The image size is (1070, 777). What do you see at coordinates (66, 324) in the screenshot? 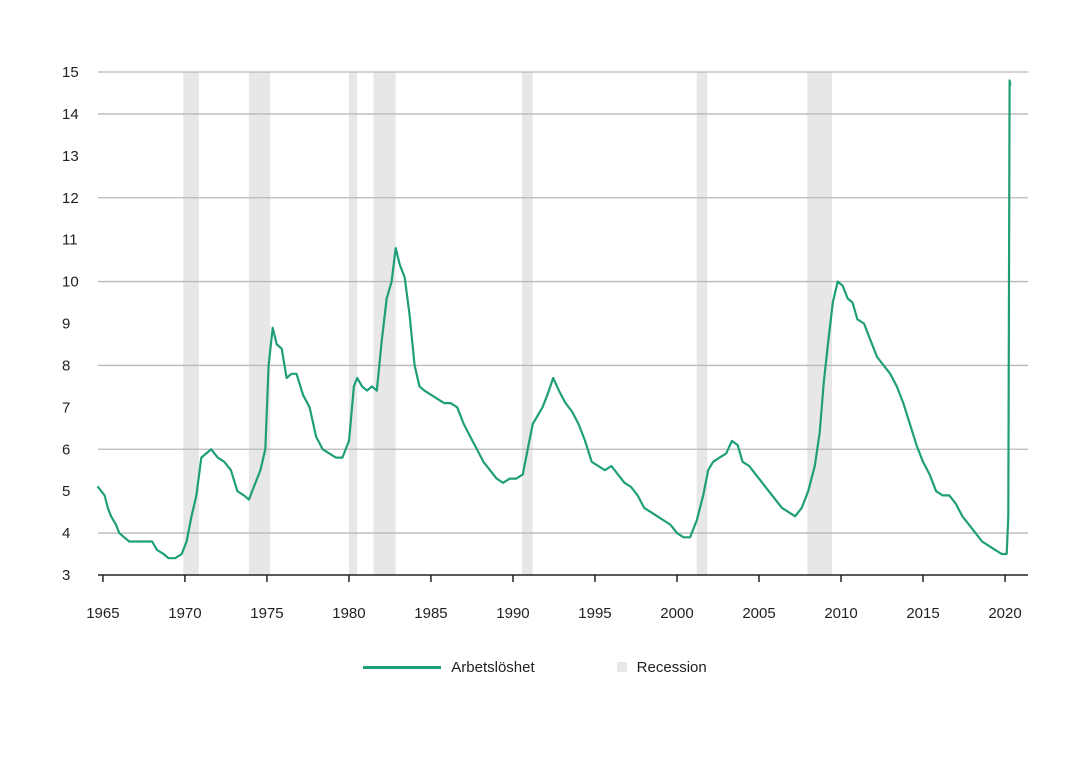
I see `y-tick-label-9: 9` at bounding box center [66, 324].